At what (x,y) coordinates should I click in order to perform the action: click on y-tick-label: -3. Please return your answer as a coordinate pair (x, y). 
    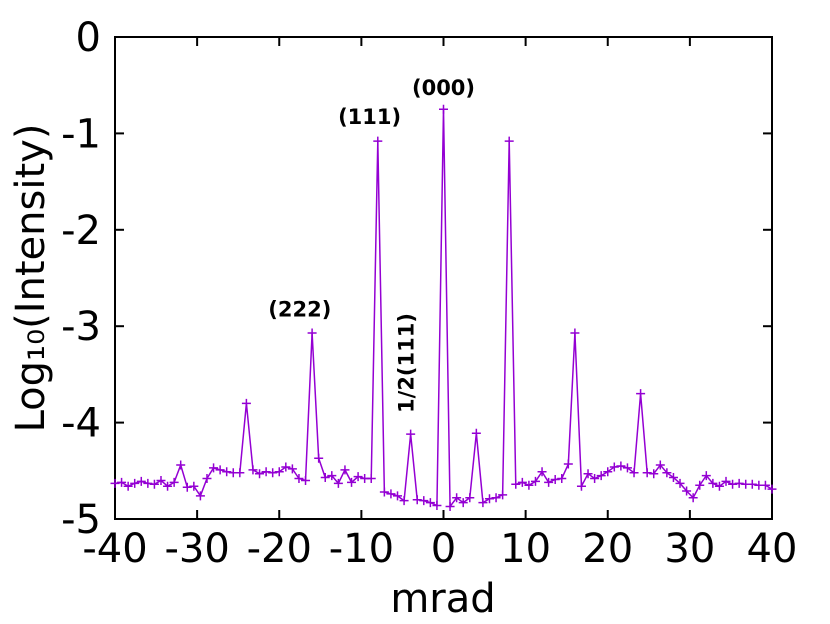
    Looking at the image, I should click on (81, 327).